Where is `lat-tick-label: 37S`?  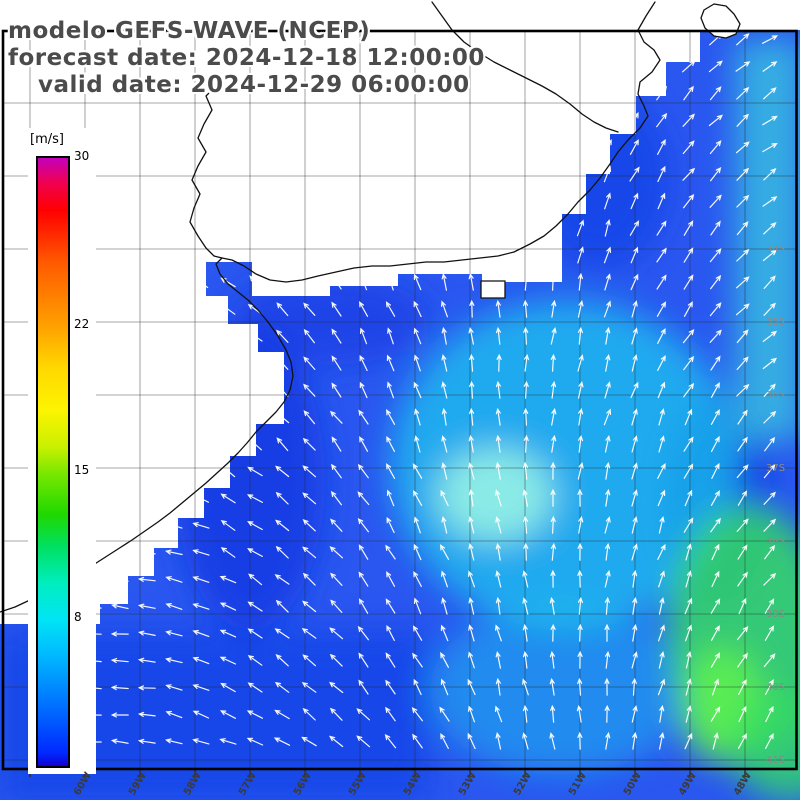
lat-tick-label: 37S is located at coordinates (776, 468).